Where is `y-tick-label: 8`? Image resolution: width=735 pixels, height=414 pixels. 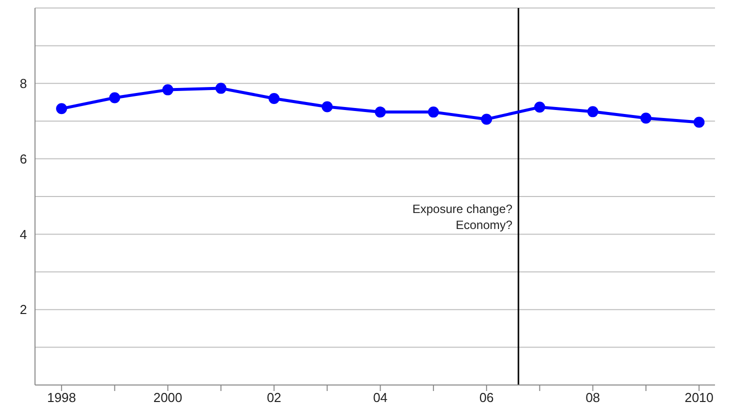
y-tick-label: 8 is located at coordinates (23, 84).